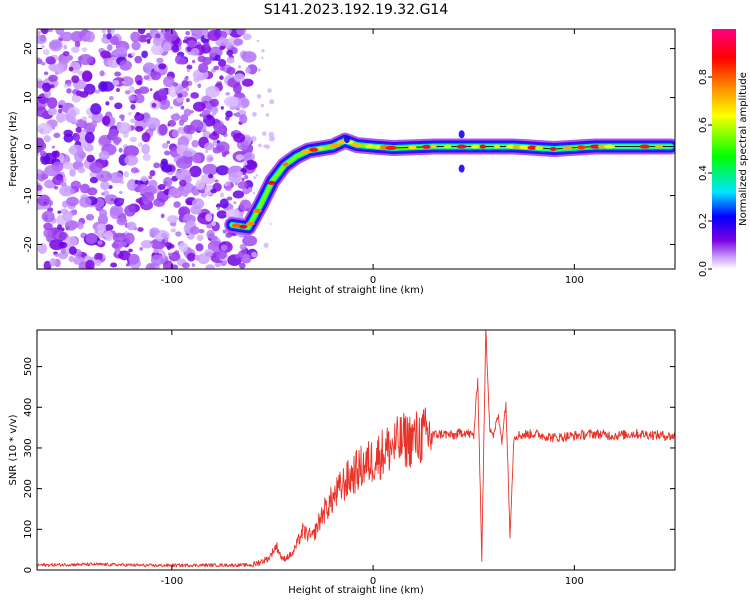 The height and width of the screenshot is (600, 750). Describe the element at coordinates (28, 146) in the screenshot. I see `spectrogram-y-tick-label: 0` at that location.